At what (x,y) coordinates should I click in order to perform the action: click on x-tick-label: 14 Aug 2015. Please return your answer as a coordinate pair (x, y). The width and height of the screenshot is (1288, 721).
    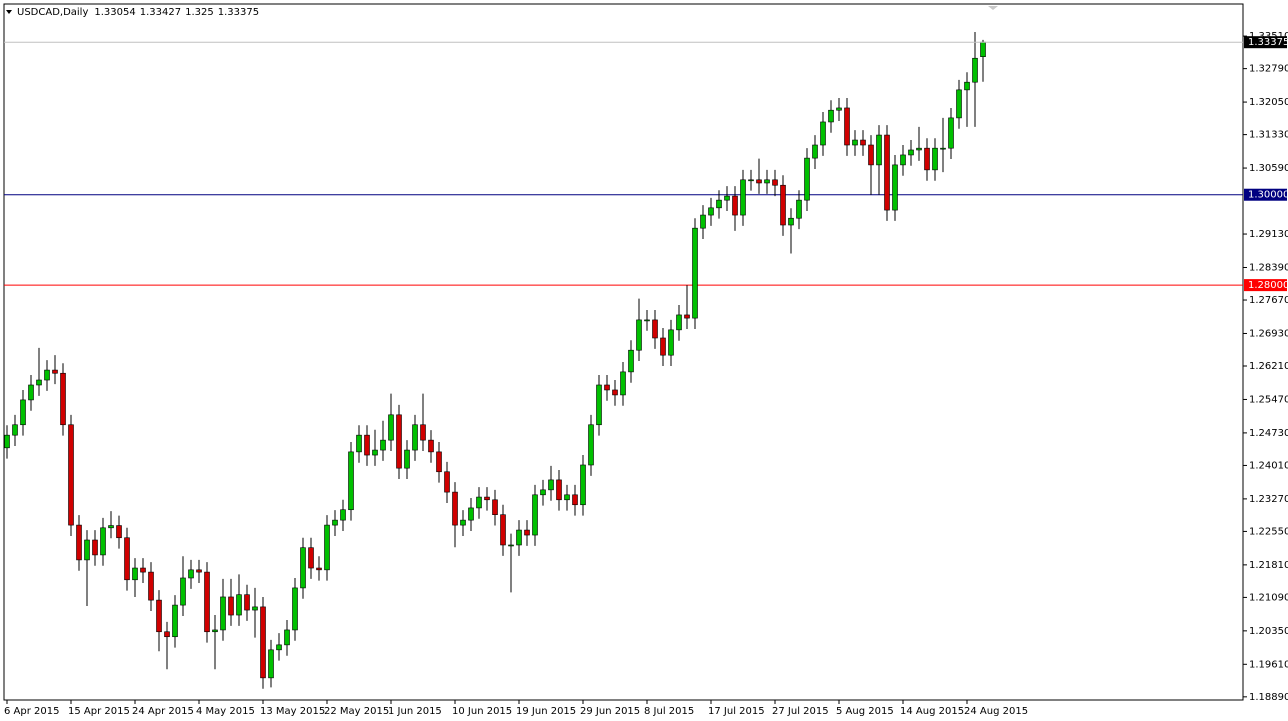
    Looking at the image, I should click on (932, 711).